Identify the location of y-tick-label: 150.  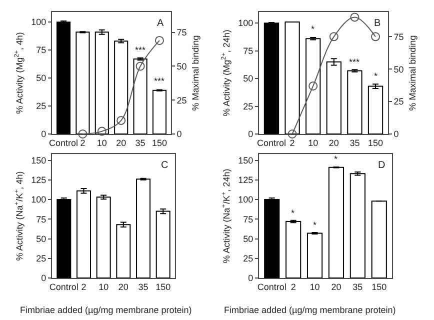
(246, 160).